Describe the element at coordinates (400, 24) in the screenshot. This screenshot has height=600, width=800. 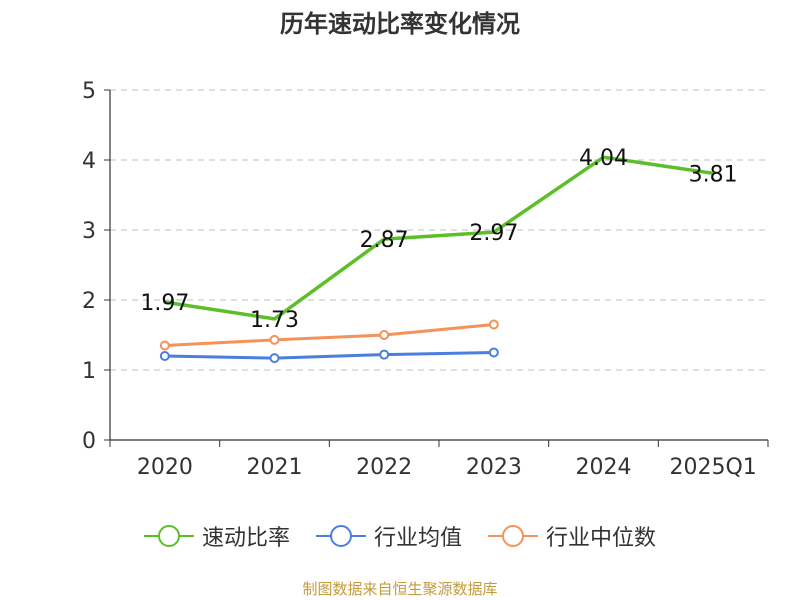
I see `chart-title: 历年速动比率变化情况` at that location.